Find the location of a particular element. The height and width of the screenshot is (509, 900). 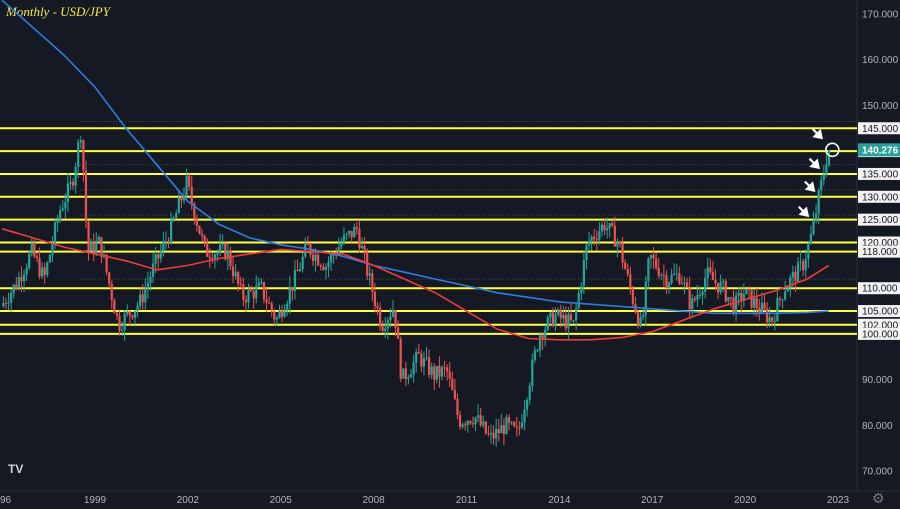

x-tick-label: 96 is located at coordinates (6, 500).